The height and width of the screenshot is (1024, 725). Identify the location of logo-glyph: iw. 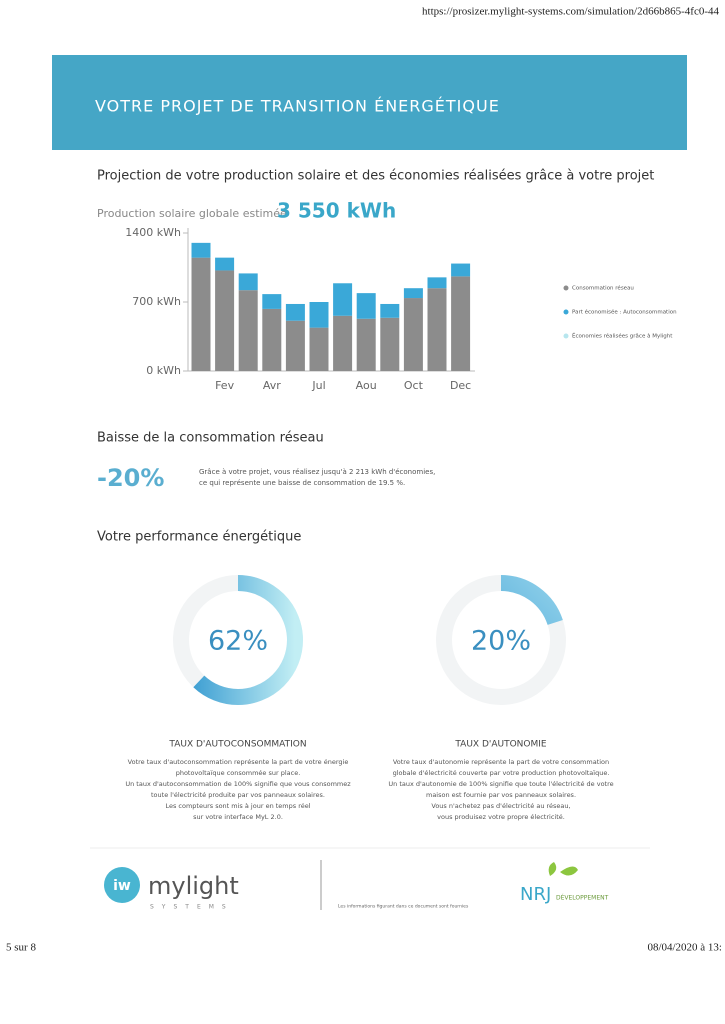
(122, 886).